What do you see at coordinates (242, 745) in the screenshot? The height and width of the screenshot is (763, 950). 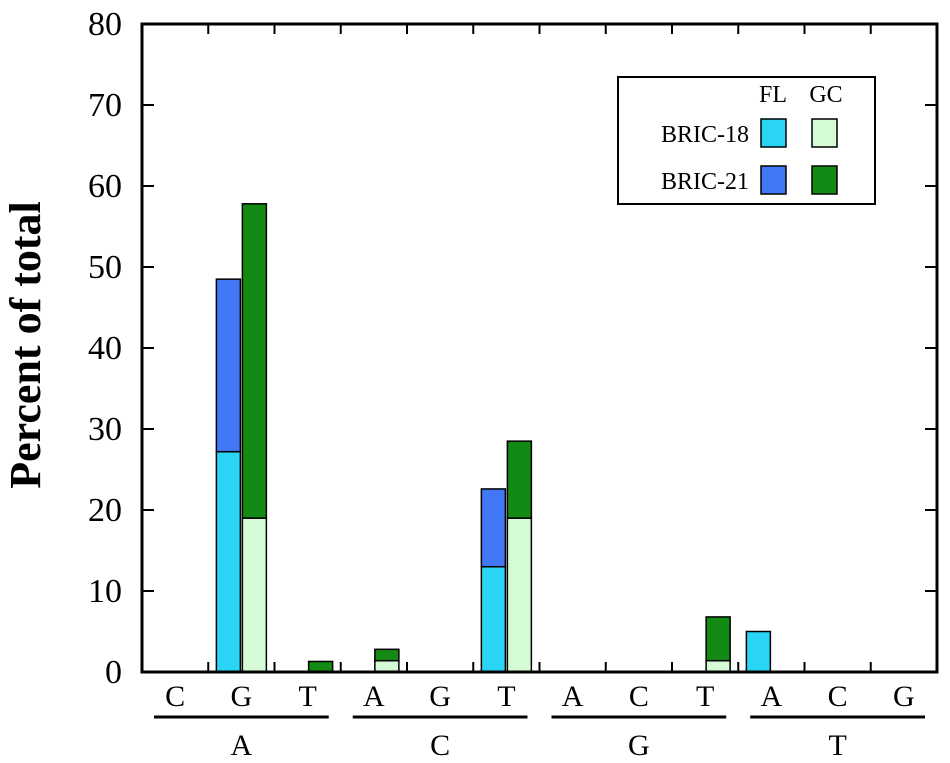 I see `x-group-label: A` at bounding box center [242, 745].